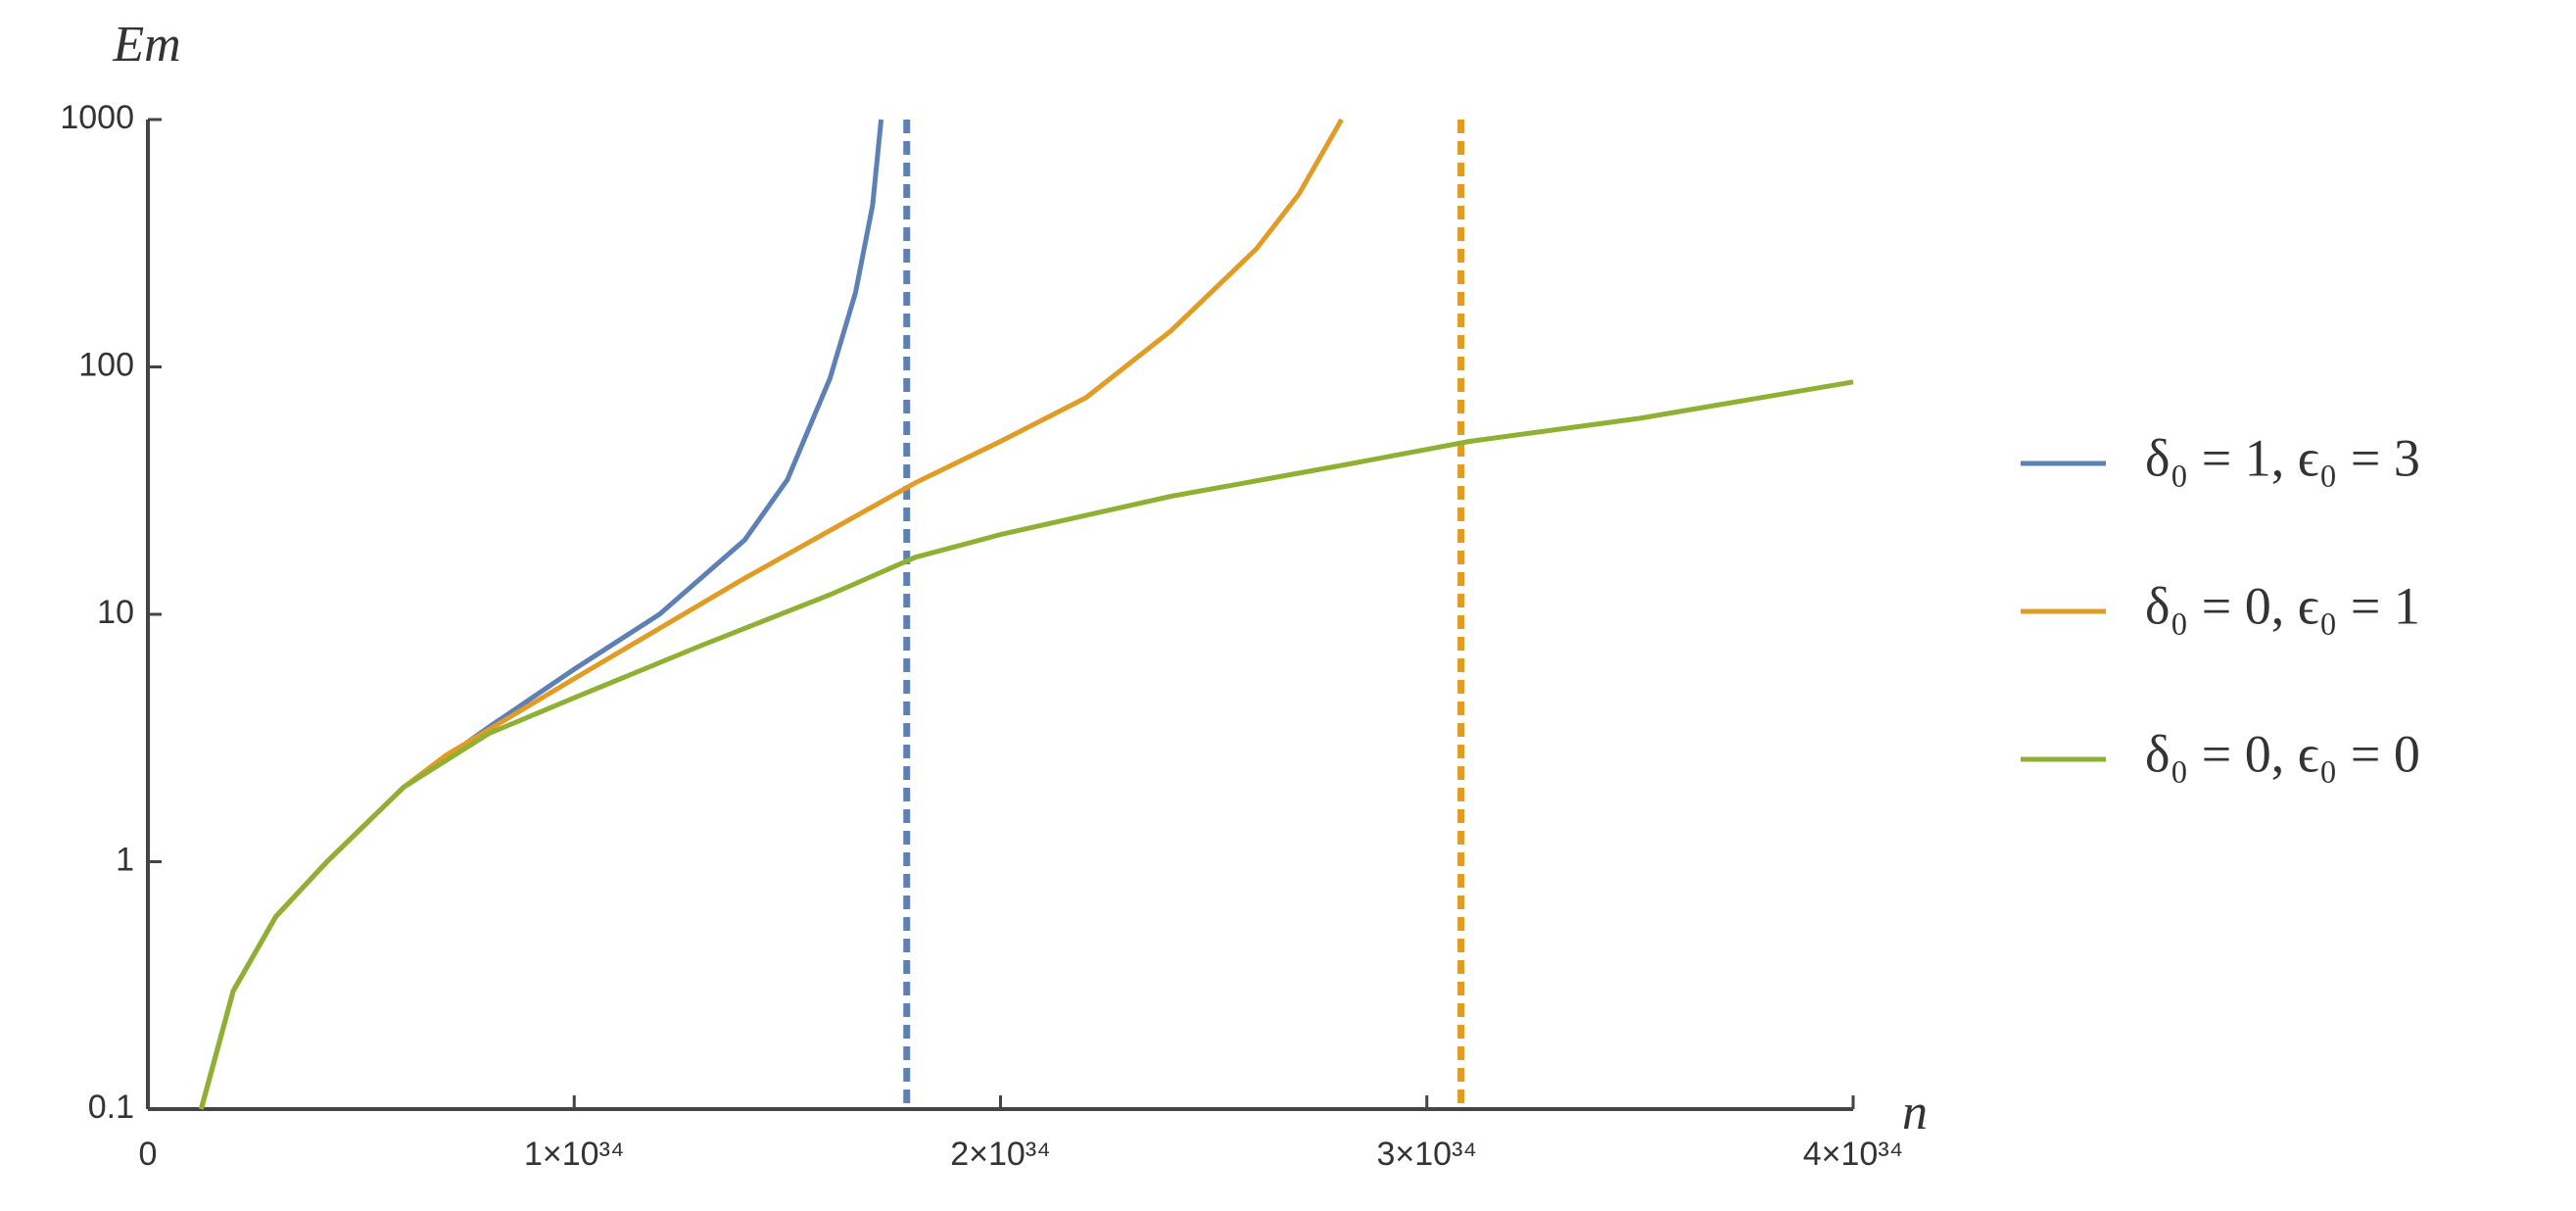  What do you see at coordinates (146, 45) in the screenshot?
I see `y-axis-label: Em` at bounding box center [146, 45].